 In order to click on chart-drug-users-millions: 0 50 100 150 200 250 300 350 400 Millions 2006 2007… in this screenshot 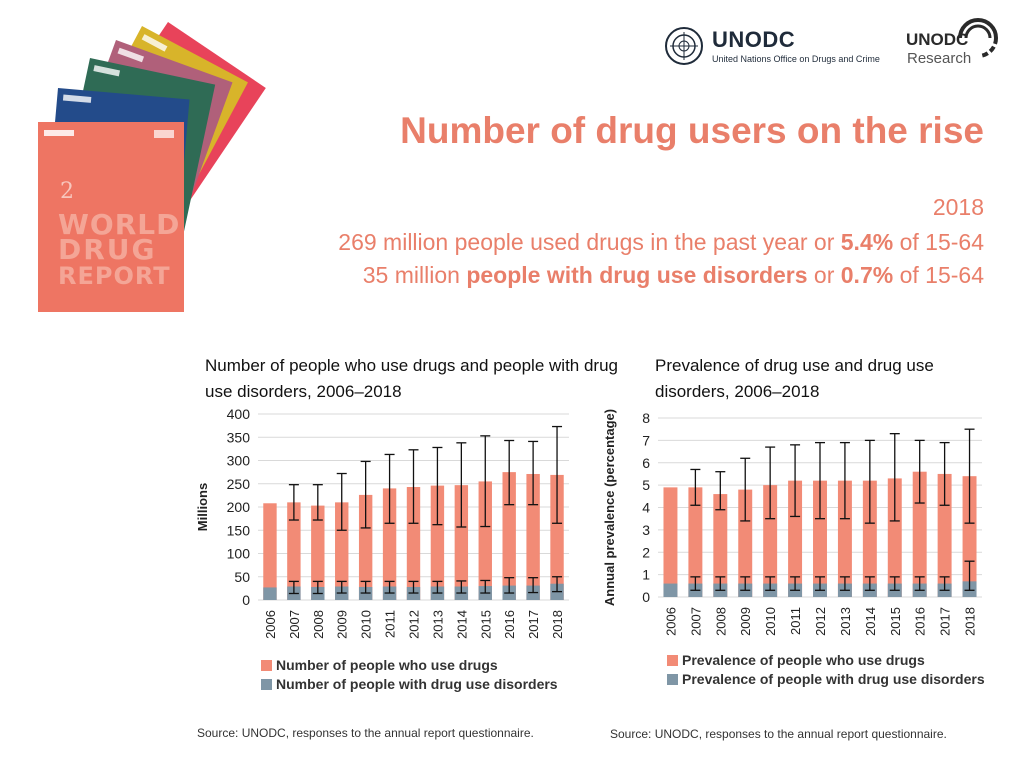, I will do `click(382, 549)`.